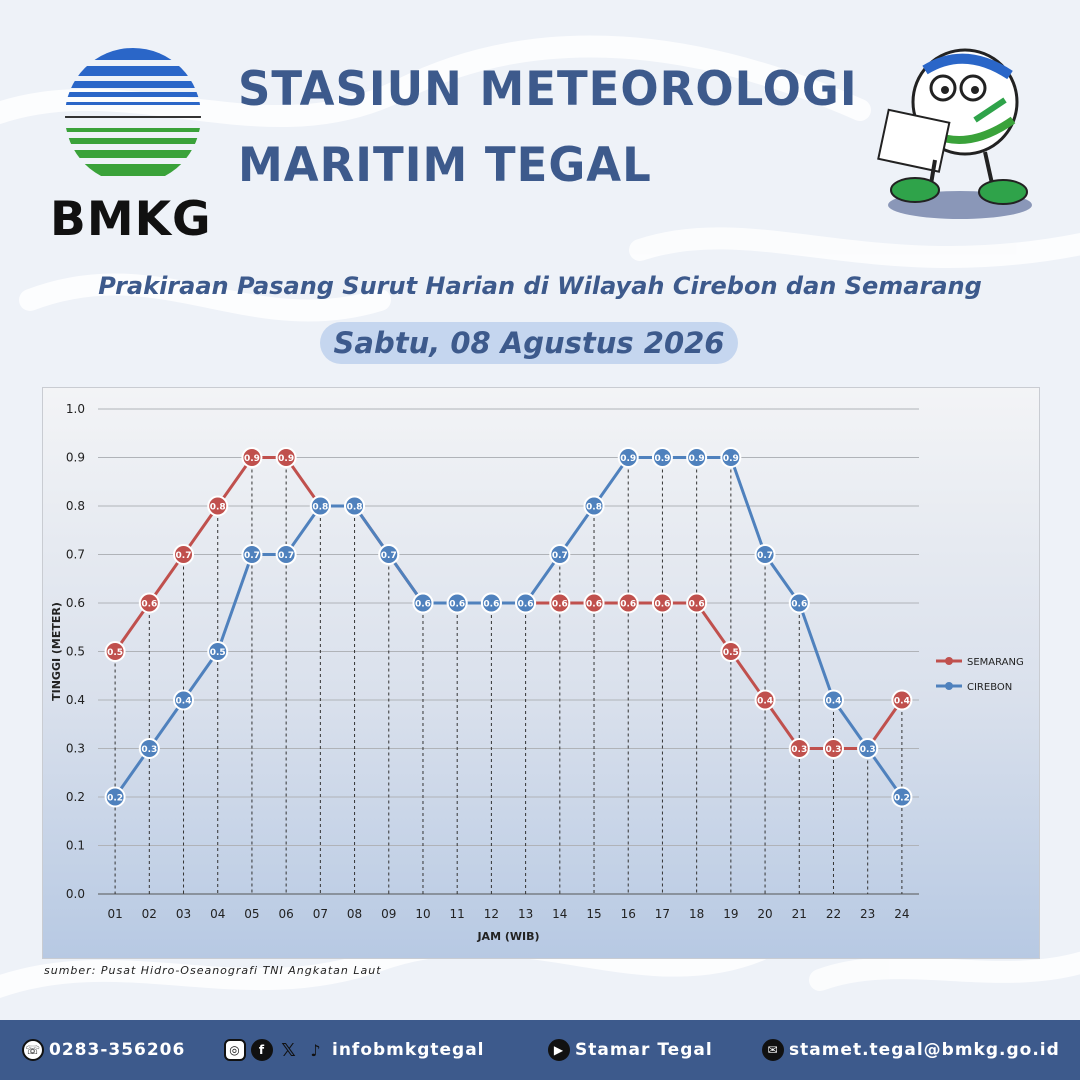 The image size is (1080, 1080). I want to click on x-tick-label: 20, so click(764, 914).